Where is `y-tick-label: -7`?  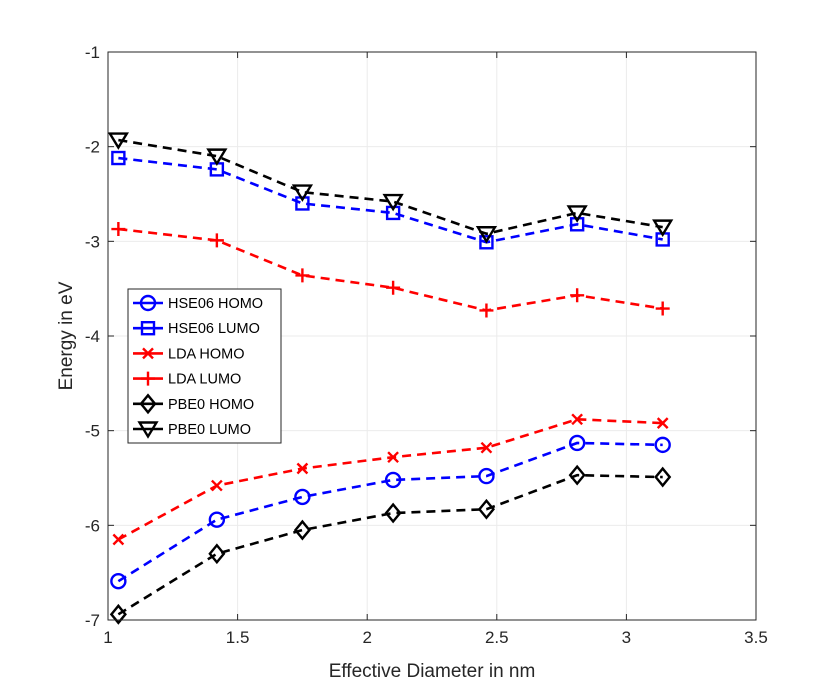
y-tick-label: -7 is located at coordinates (92, 620).